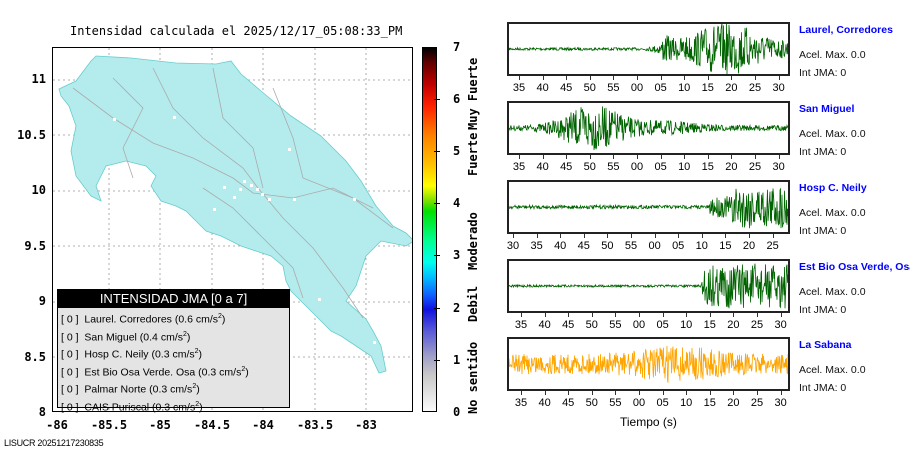 Image resolution: width=910 pixels, height=460 pixels. Describe the element at coordinates (457, 255) in the screenshot. I see `colorbar-label: 3` at that location.